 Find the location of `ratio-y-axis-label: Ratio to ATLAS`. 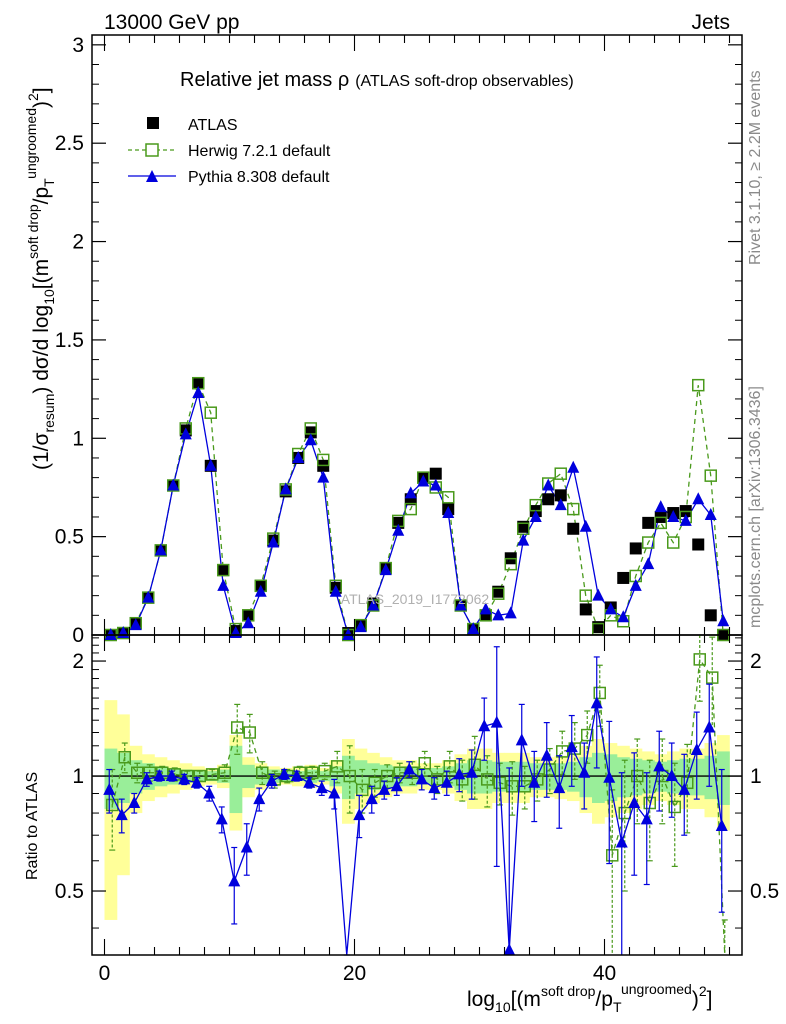

ratio-y-axis-label: Ratio to ATLAS is located at coordinates (32, 826).